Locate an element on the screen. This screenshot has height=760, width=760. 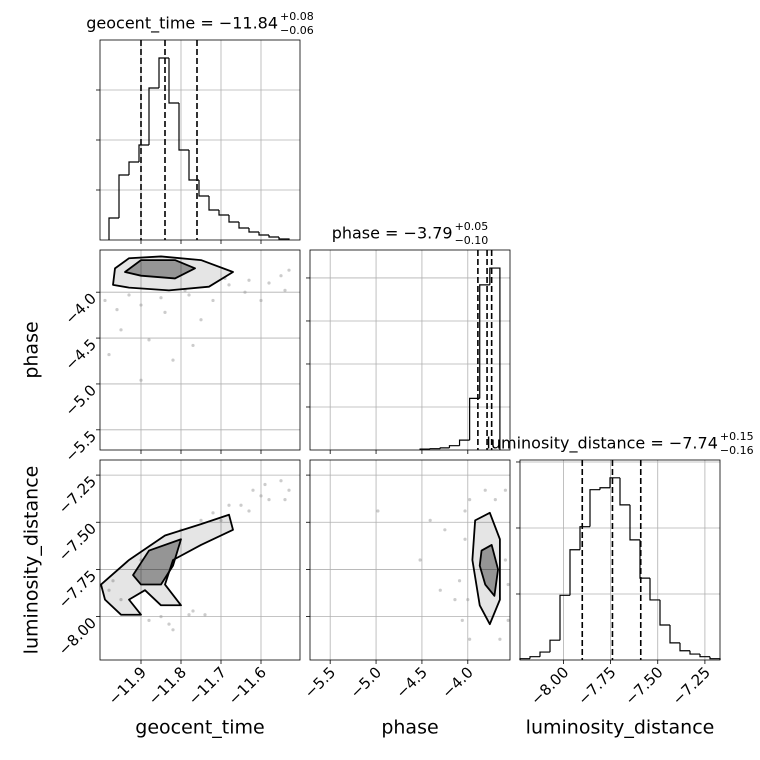
contour is located at coordinates (160, 269).